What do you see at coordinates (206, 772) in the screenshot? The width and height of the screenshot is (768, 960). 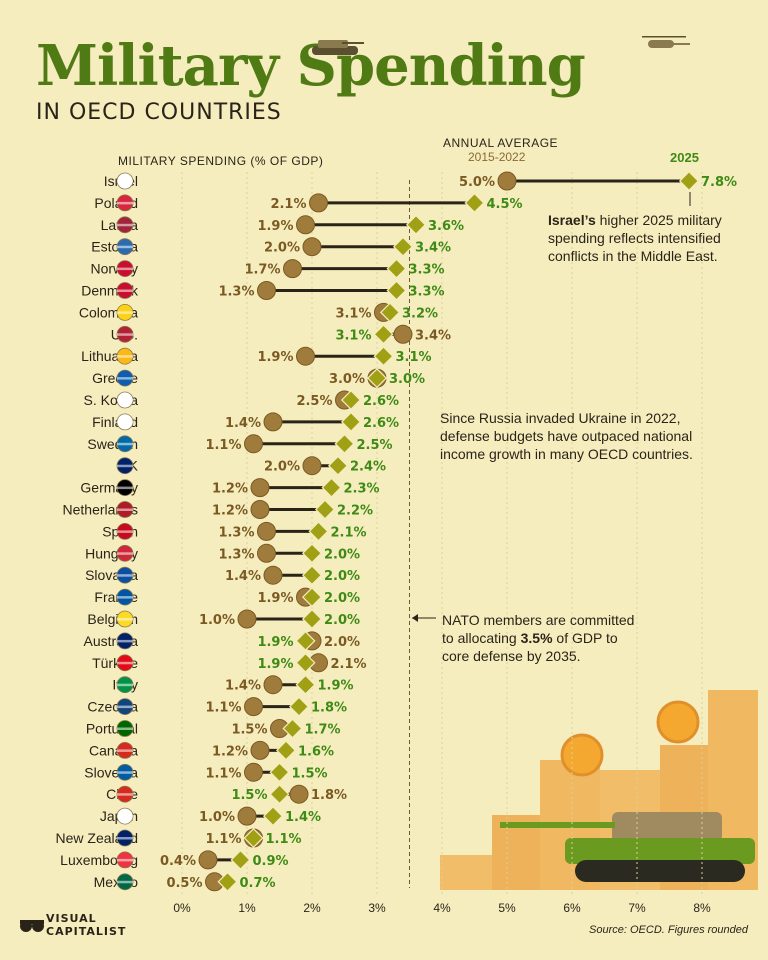 I see `country-row: Slovenia 1.1% 1.5%` at bounding box center [206, 772].